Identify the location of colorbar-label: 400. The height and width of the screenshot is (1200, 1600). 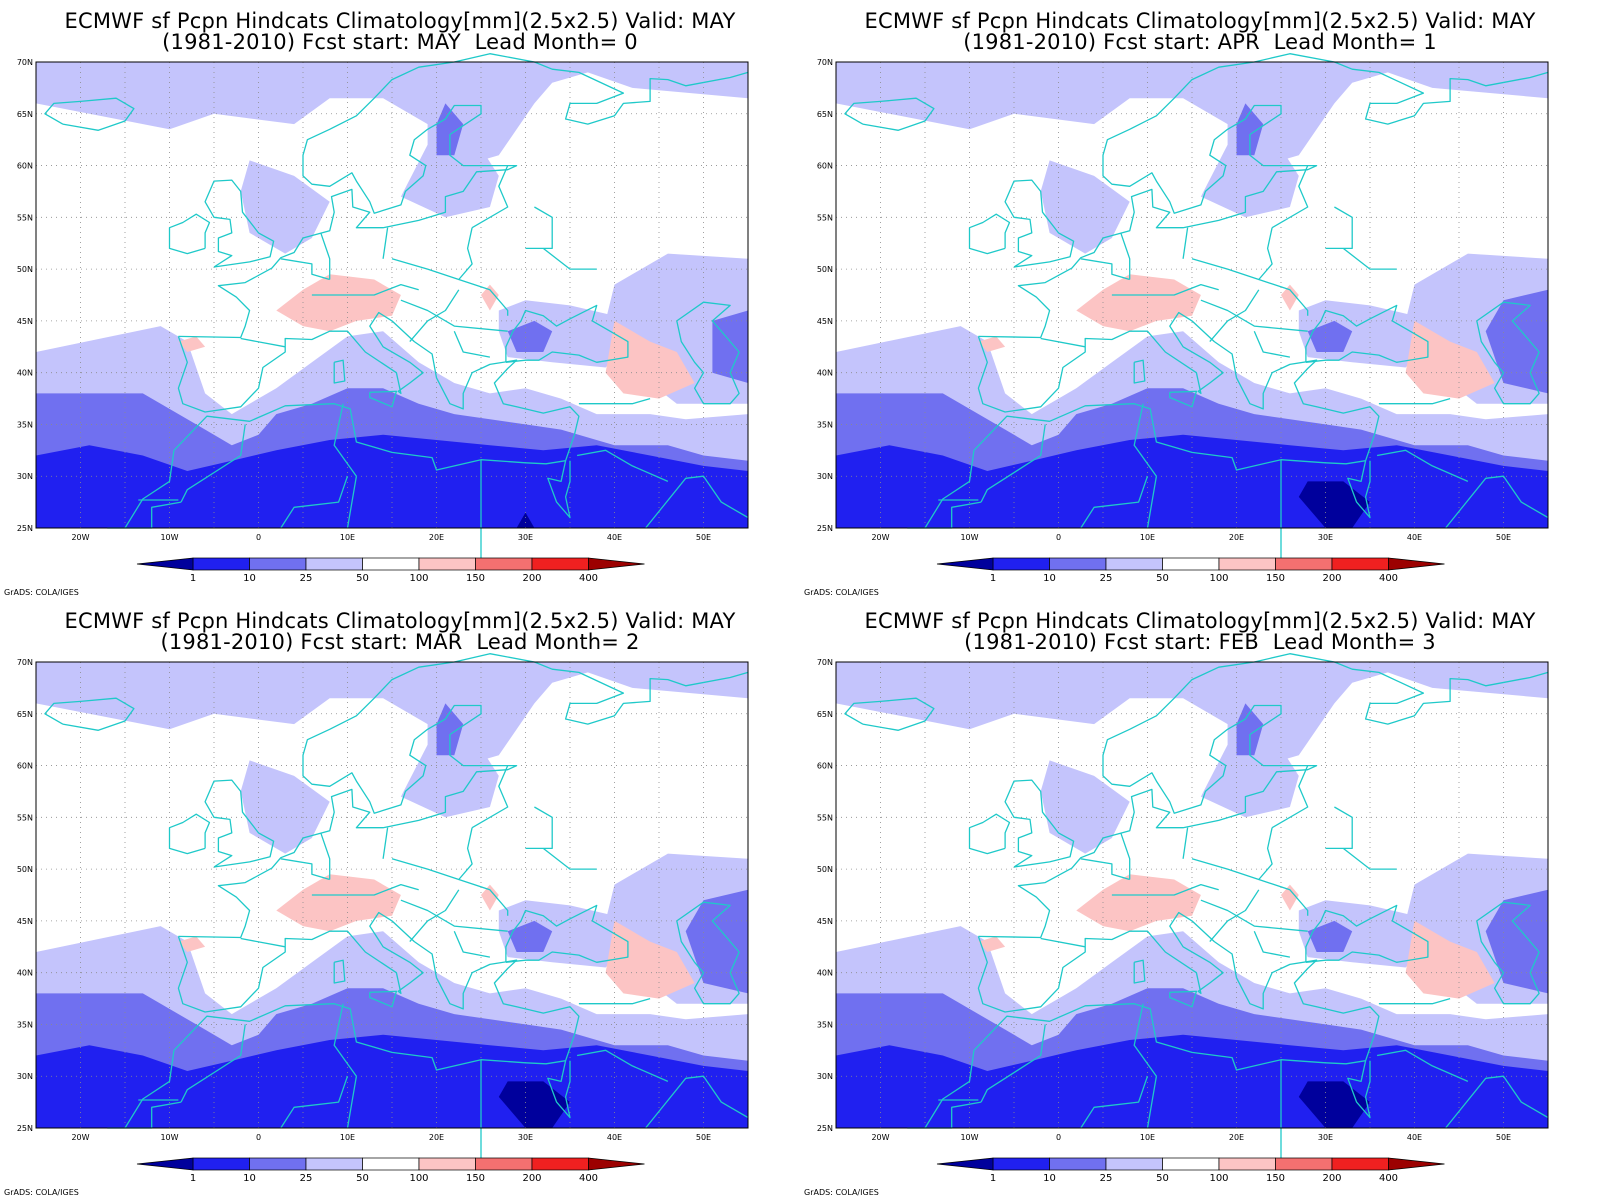
(588, 1178).